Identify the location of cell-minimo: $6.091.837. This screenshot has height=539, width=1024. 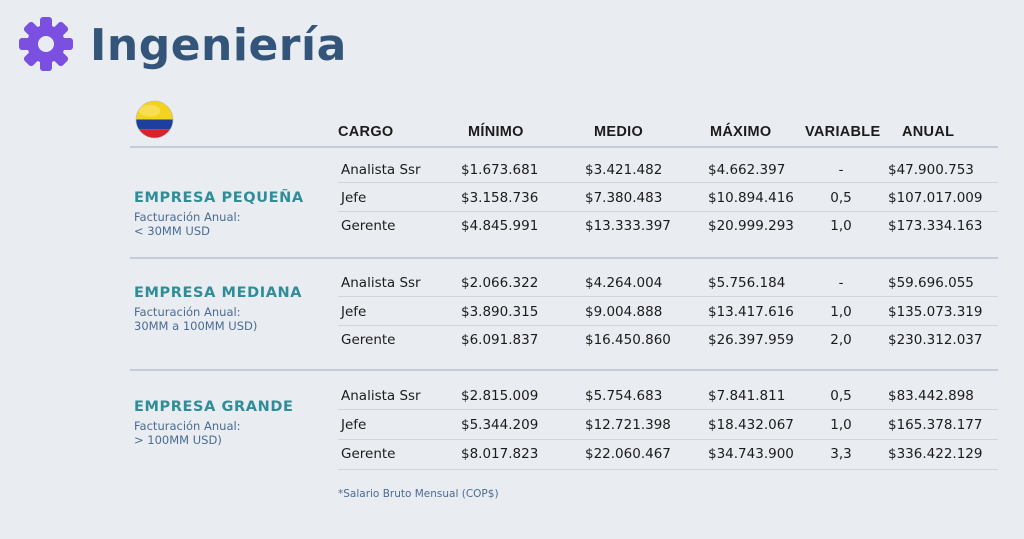
(500, 340).